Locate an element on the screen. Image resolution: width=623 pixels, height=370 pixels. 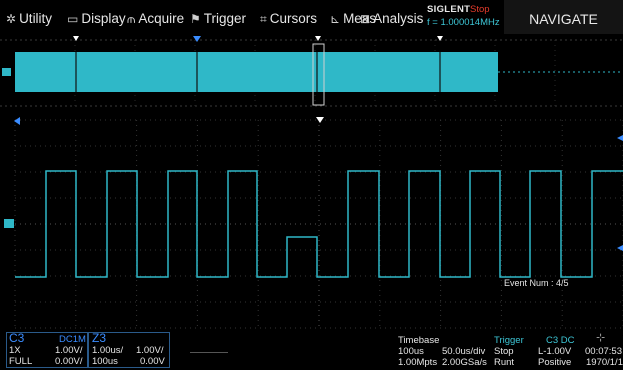
segment-markers is located at coordinates (258, 38).